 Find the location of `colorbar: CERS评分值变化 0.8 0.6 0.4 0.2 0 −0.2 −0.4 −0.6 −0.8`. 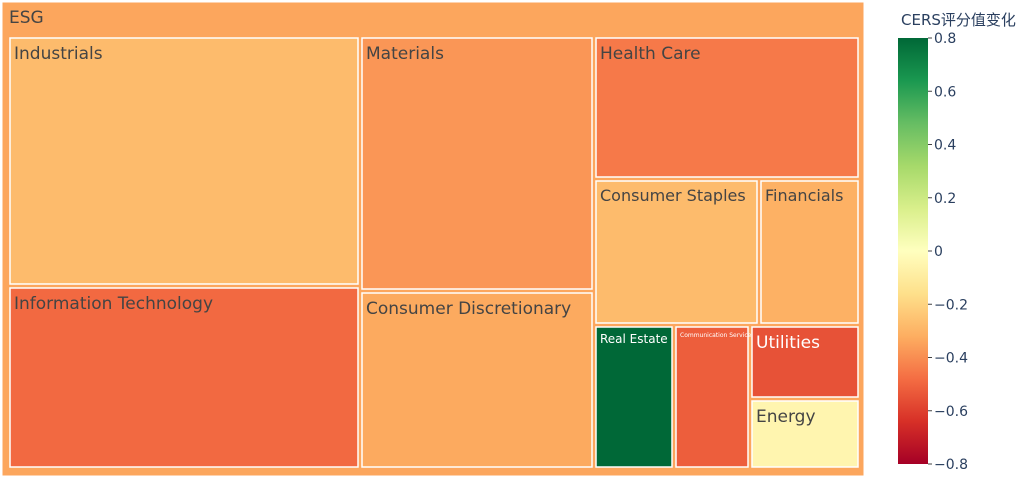

colorbar: CERS评分值变化 0.8 0.6 0.4 0.2 0 −0.2 −0.4 −0.6 −0.8 is located at coordinates (957, 242).